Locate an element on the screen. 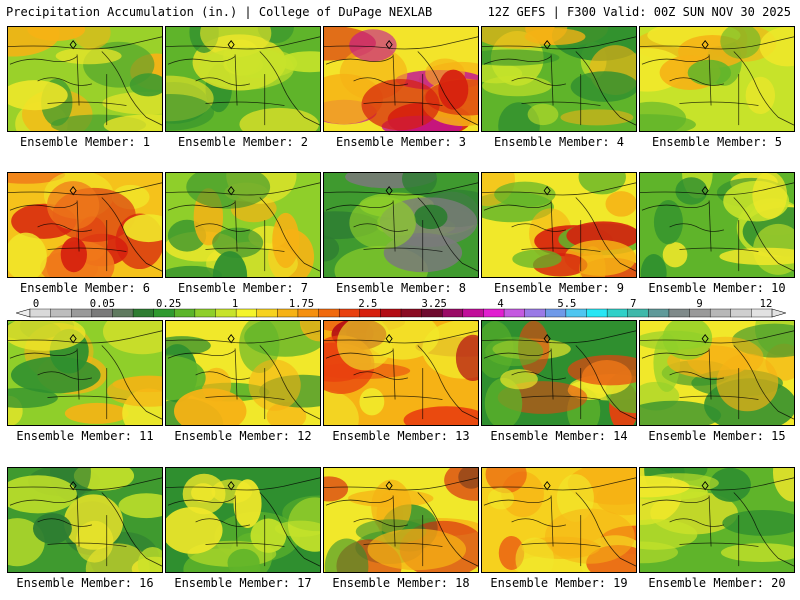  colorbar-max-arrow is located at coordinates (778, 313).